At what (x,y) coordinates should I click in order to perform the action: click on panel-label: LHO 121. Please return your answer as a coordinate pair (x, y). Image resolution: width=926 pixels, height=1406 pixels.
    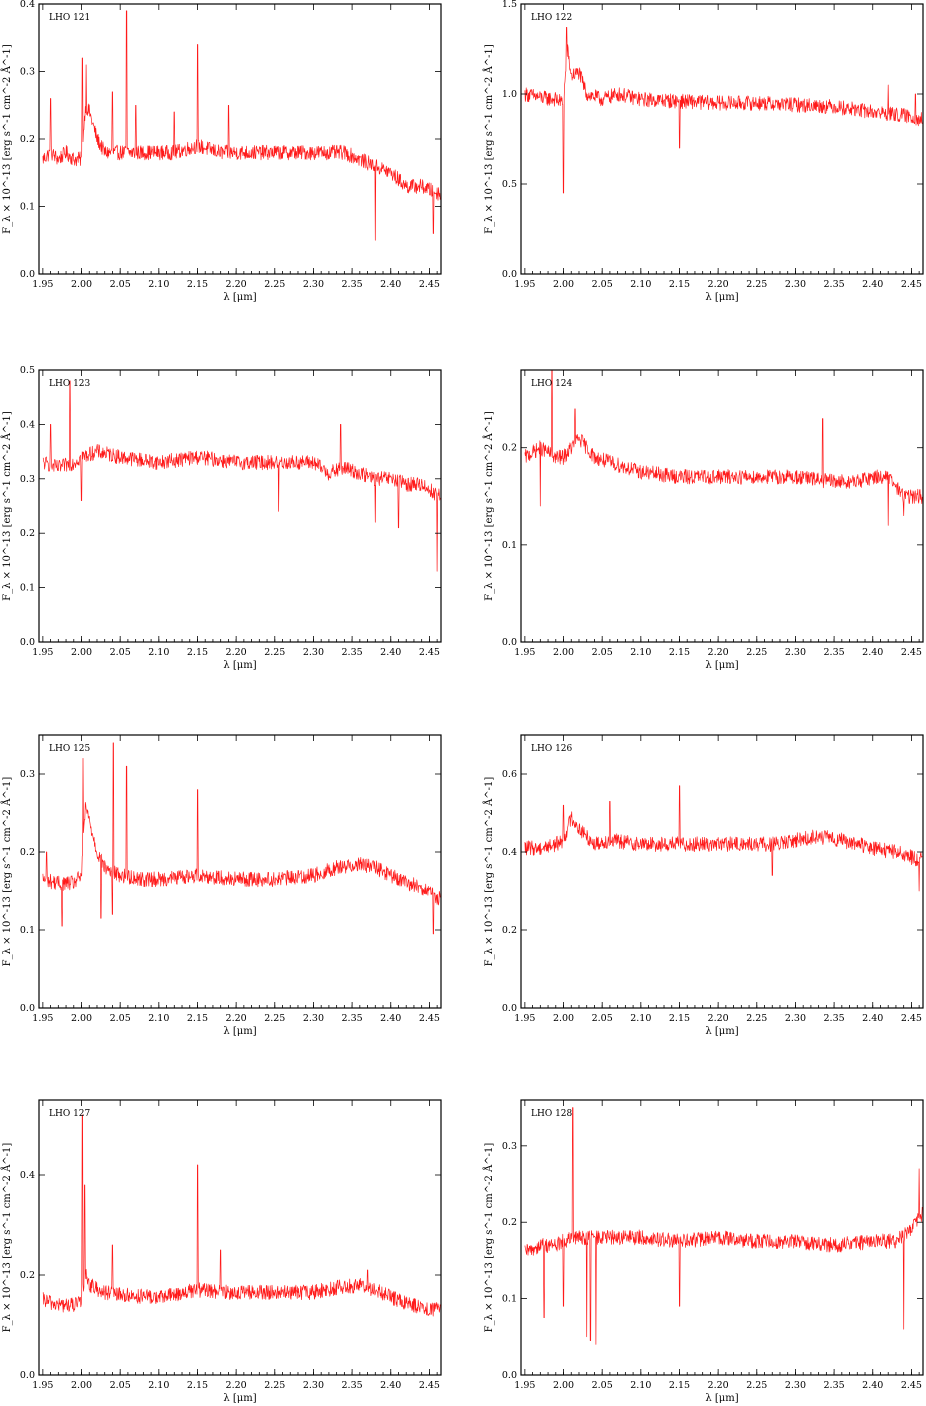
    Looking at the image, I should click on (69, 18).